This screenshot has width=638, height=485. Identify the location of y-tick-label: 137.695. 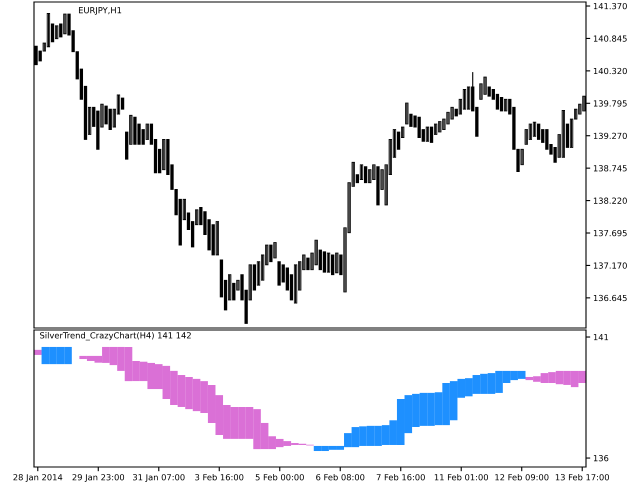
(610, 233).